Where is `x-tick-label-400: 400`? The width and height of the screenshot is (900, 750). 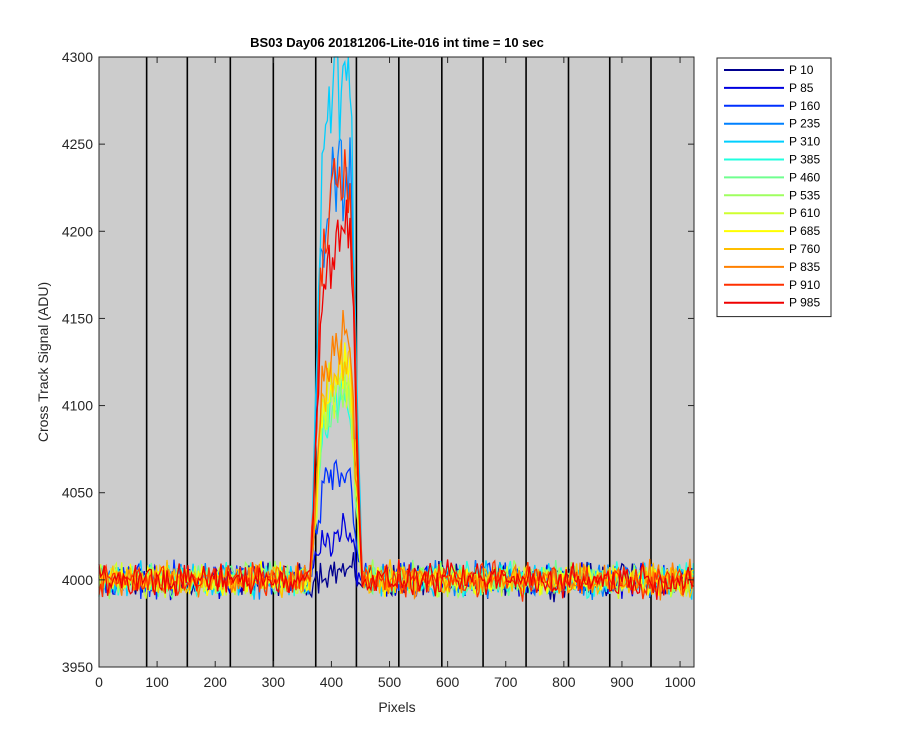 x-tick-label-400: 400 is located at coordinates (332, 682).